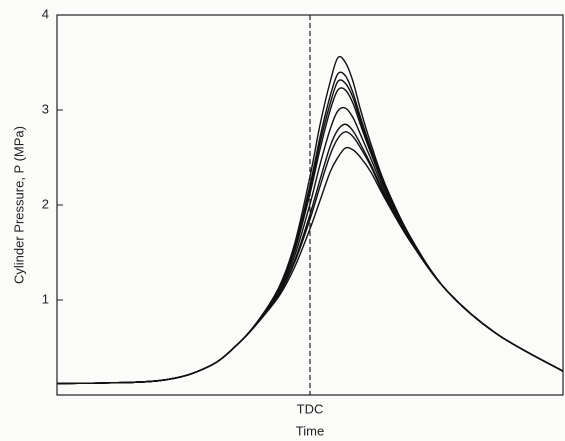 The height and width of the screenshot is (441, 565). I want to click on y-tick-label: 3, so click(45, 108).